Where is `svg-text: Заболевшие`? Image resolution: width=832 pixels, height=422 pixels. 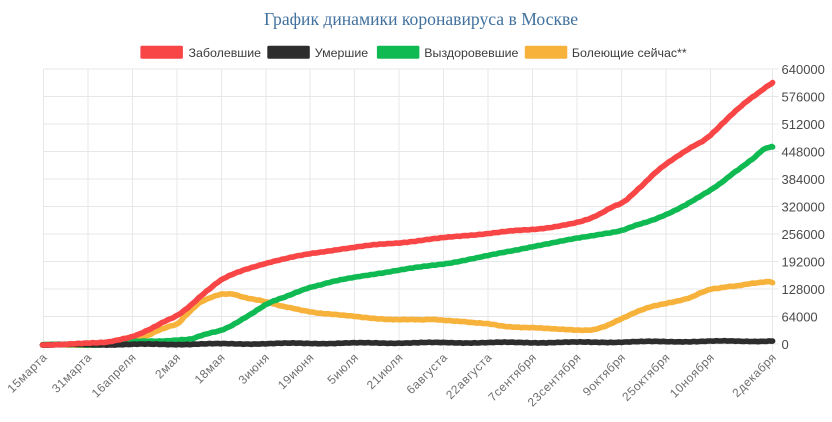
svg-text: Заболевшие is located at coordinates (225, 53).